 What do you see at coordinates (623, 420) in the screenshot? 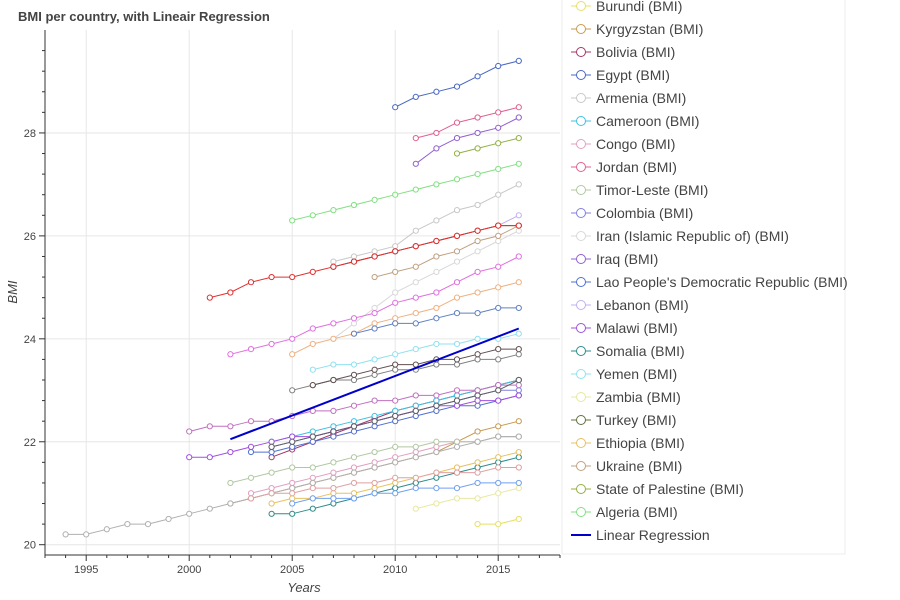
I see `legend-item: Turkey (BMI)` at bounding box center [623, 420].